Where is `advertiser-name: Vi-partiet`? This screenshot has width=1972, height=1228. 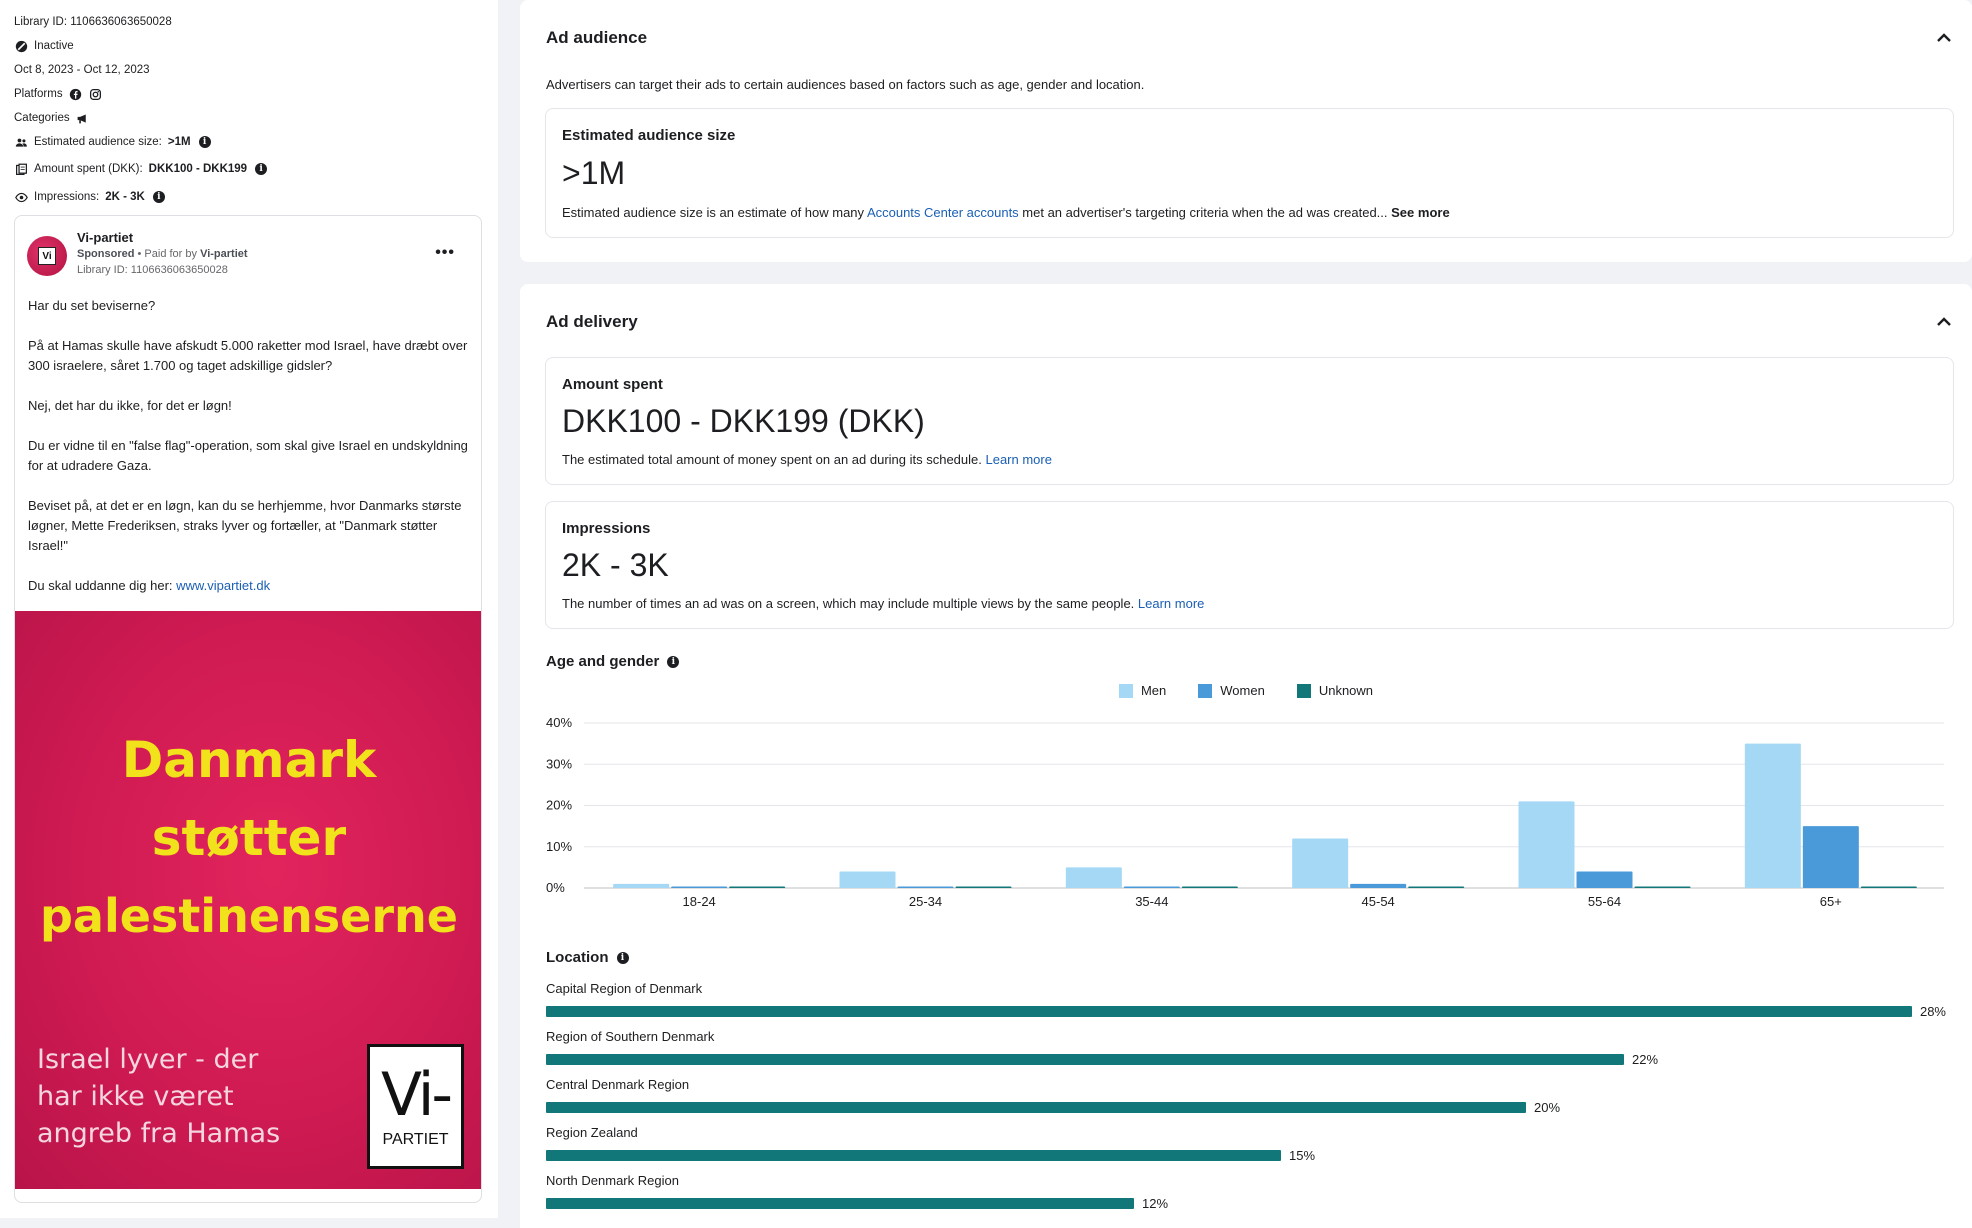 advertiser-name: Vi-partiet is located at coordinates (105, 237).